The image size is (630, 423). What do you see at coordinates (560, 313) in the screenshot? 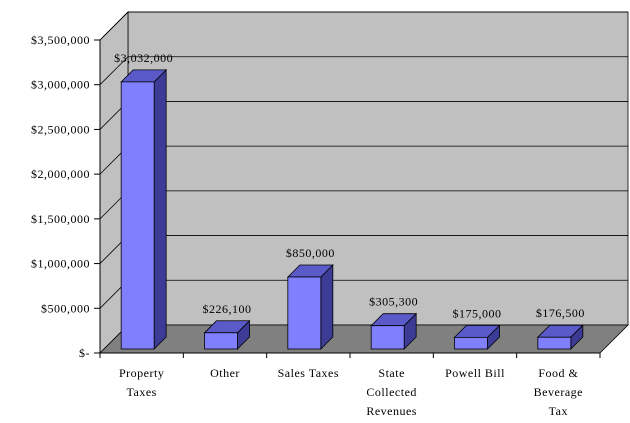
I see `data-label: $176,500` at bounding box center [560, 313].